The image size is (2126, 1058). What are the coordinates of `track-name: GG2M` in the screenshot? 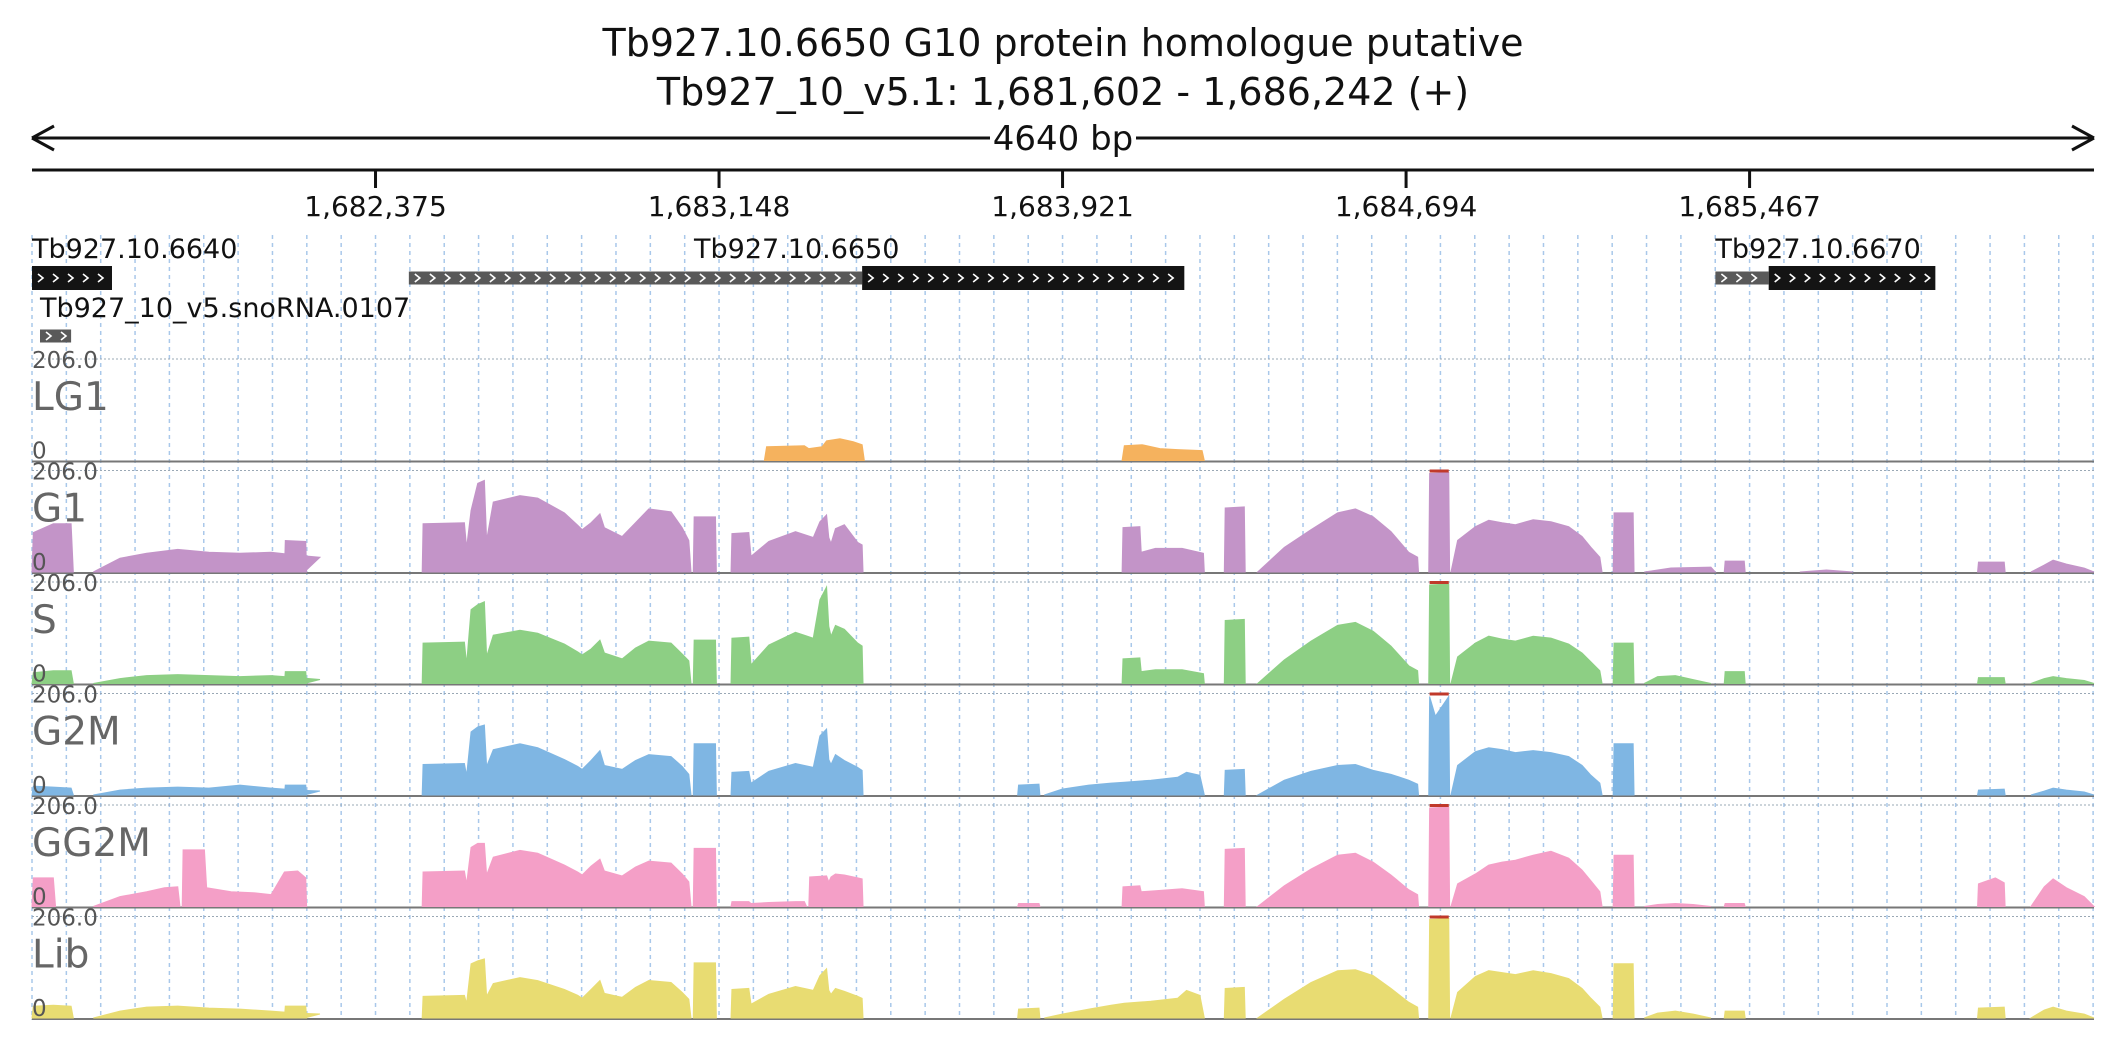 It's located at (91, 843).